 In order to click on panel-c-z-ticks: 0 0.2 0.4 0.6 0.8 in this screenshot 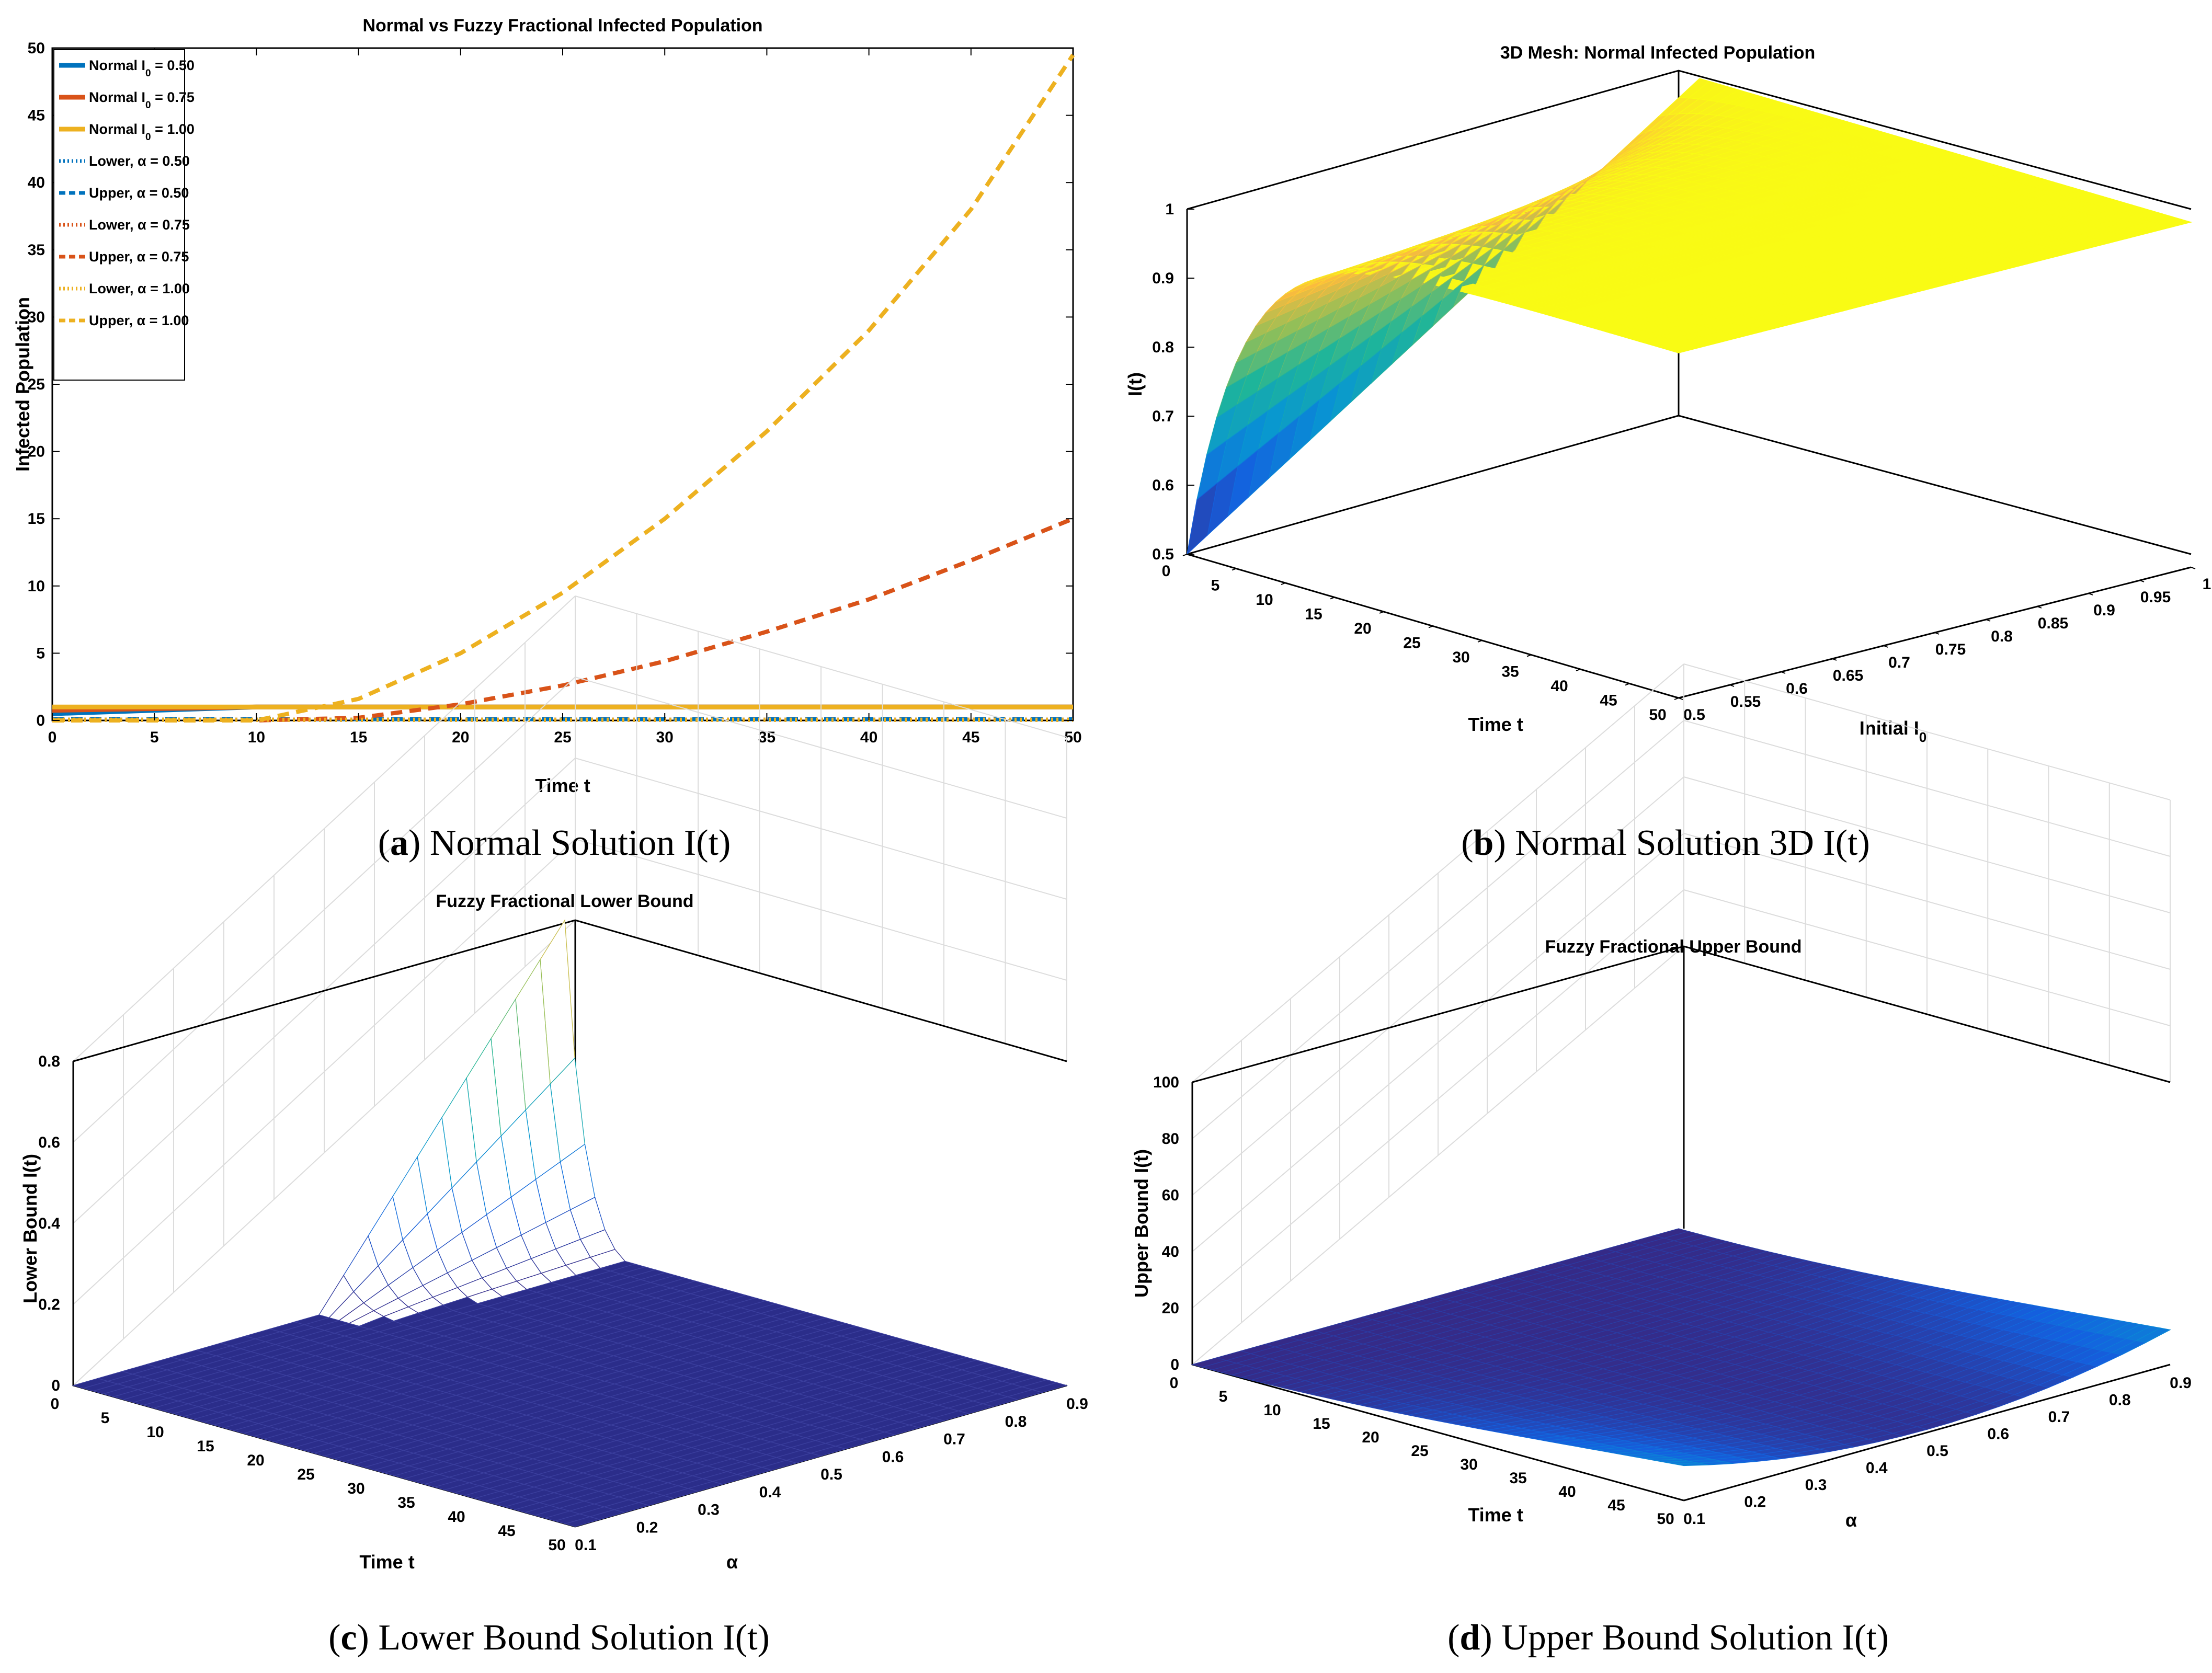, I will do `click(49, 1223)`.